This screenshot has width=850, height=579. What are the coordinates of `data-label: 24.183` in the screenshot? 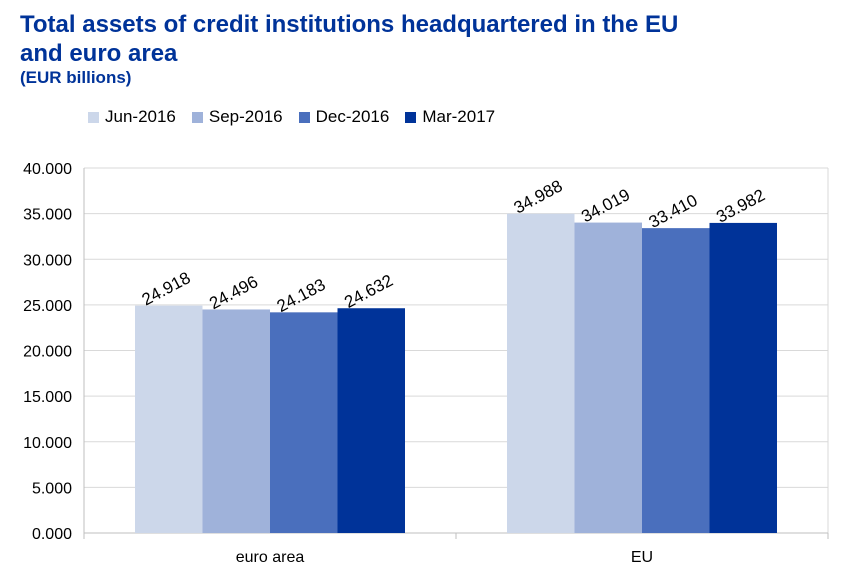 It's located at (301, 295).